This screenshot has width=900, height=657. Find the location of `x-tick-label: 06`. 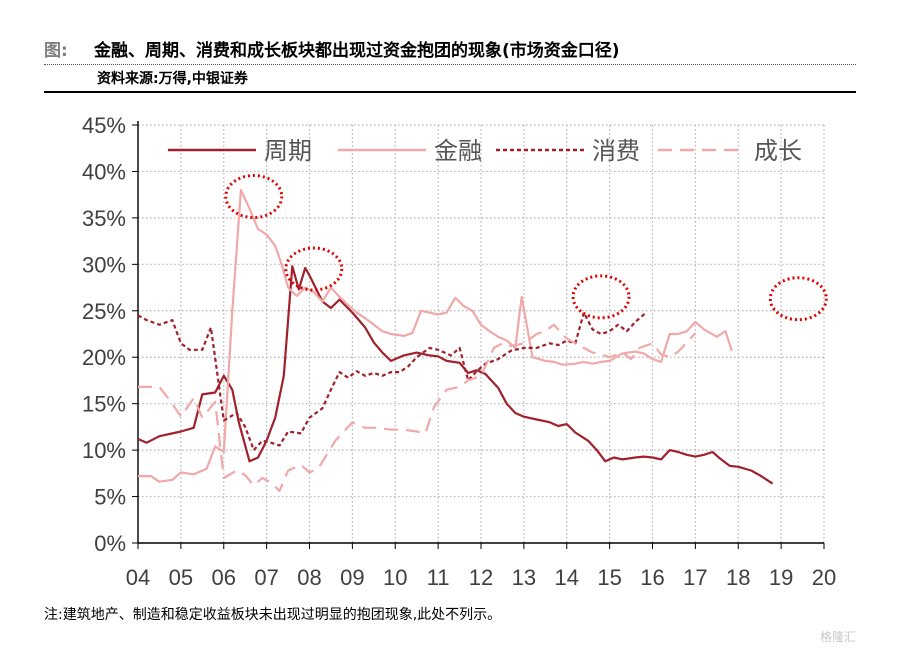

x-tick-label: 06 is located at coordinates (224, 577).